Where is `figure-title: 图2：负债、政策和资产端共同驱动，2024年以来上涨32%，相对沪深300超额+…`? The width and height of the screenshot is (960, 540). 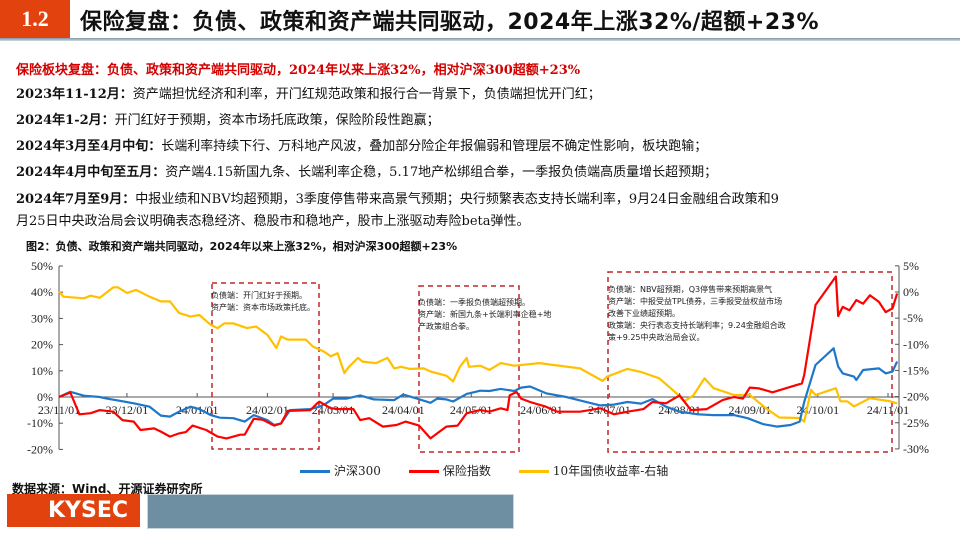 figure-title: 图2：负债、政策和资产端共同驱动，2024年以来上涨32%，相对沪深300超额+… is located at coordinates (242, 246).